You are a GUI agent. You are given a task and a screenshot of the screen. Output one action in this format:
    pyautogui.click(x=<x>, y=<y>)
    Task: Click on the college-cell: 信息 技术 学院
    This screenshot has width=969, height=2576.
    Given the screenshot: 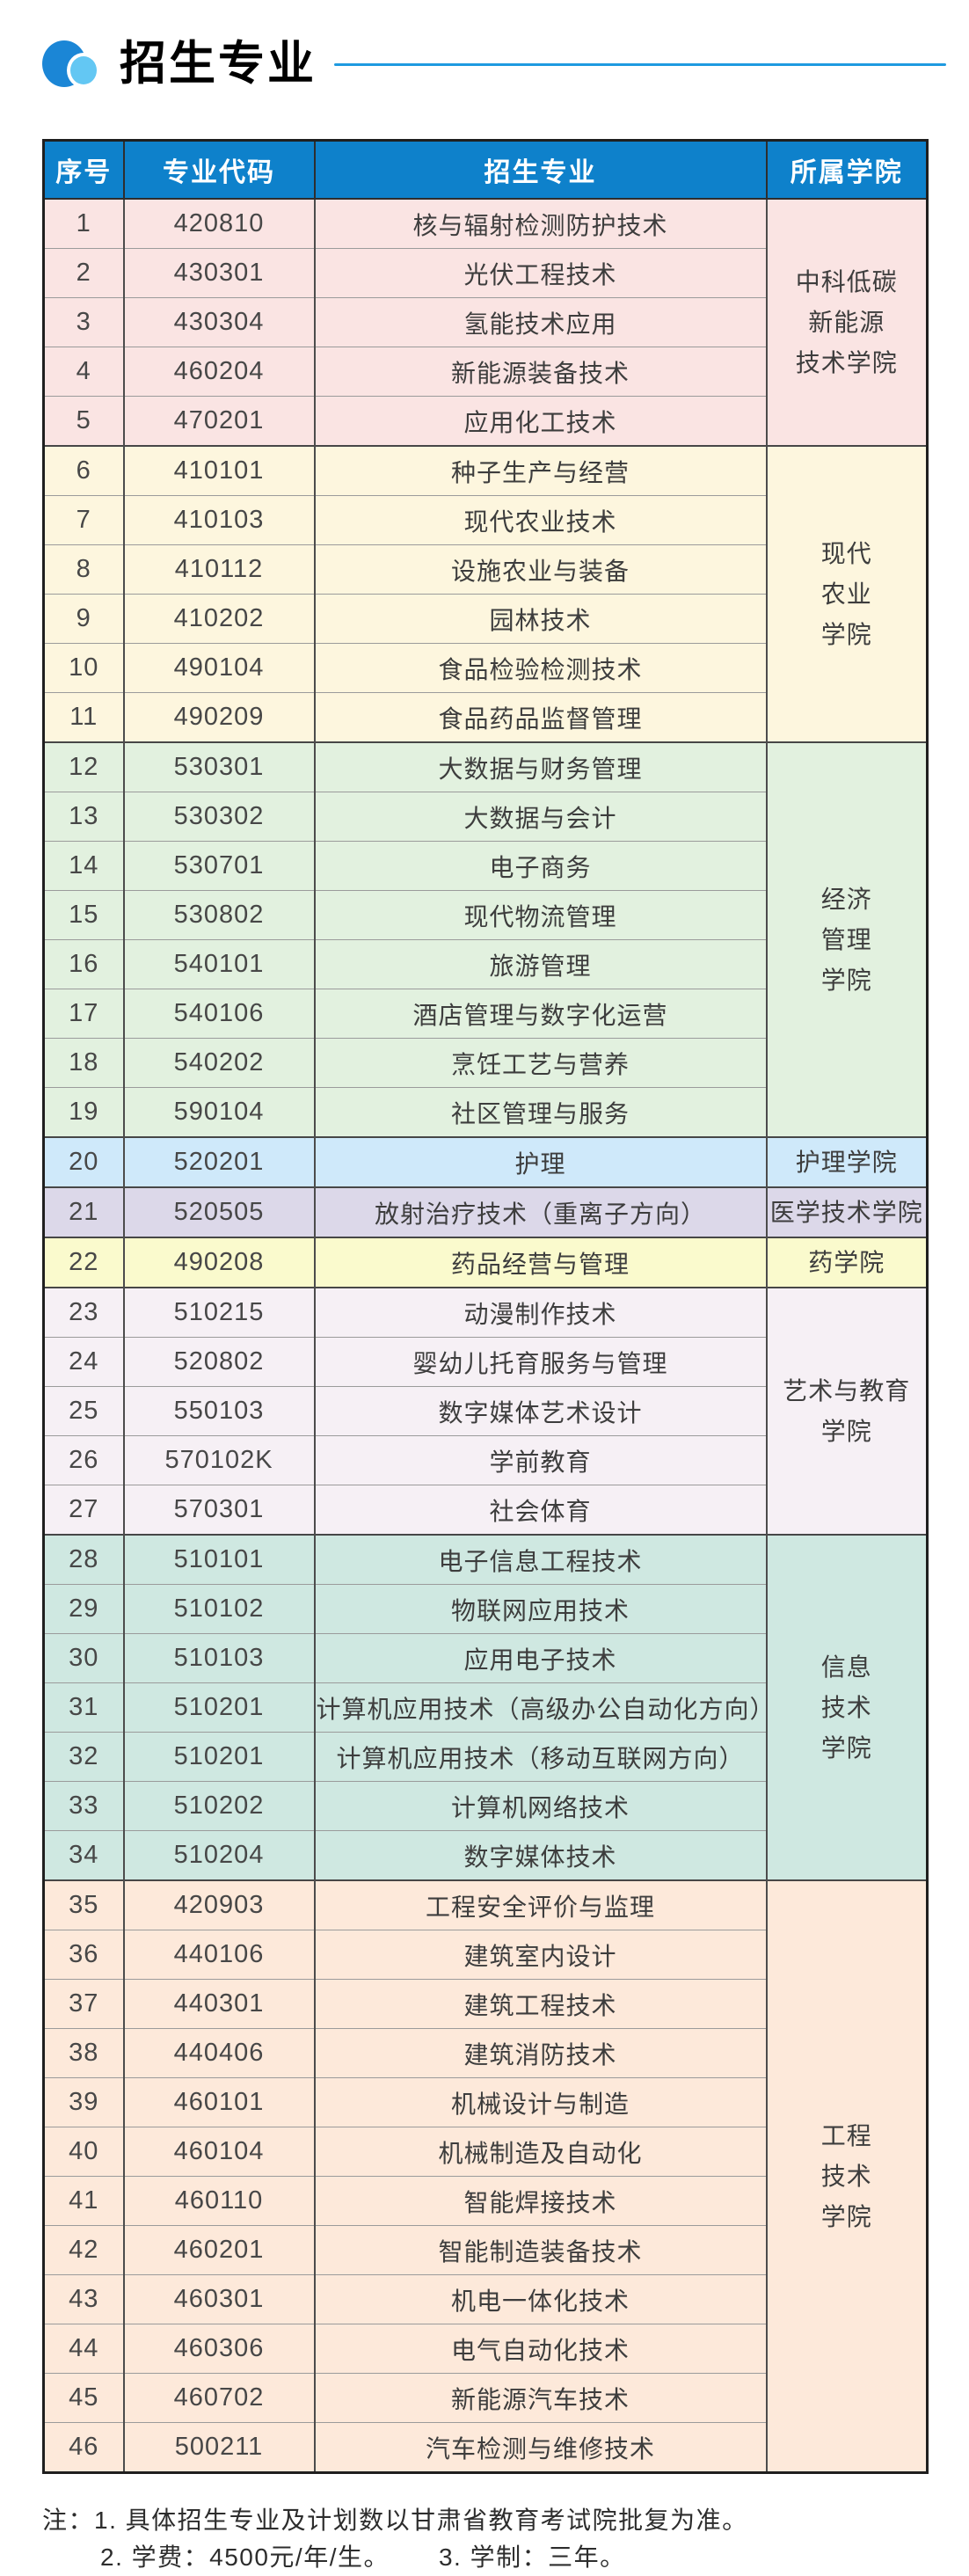 What is the action you would take?
    pyautogui.click(x=847, y=1707)
    